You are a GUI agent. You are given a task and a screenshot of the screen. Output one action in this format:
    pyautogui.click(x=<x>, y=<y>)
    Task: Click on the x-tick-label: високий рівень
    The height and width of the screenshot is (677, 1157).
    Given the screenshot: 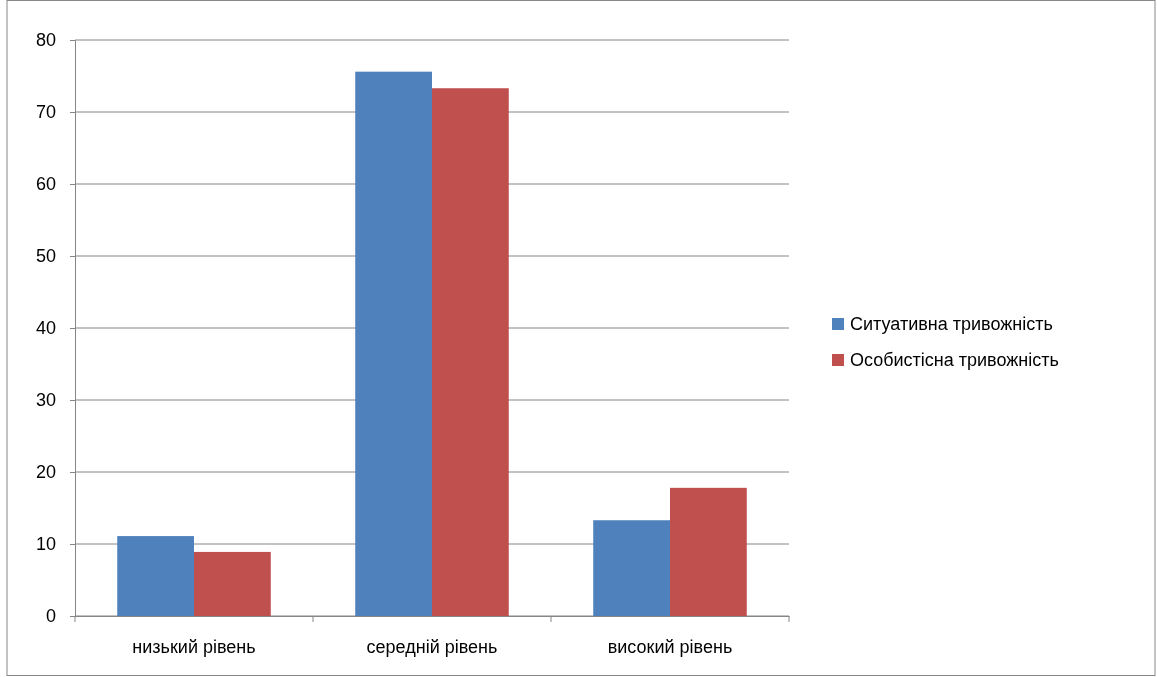 What is the action you would take?
    pyautogui.click(x=670, y=646)
    